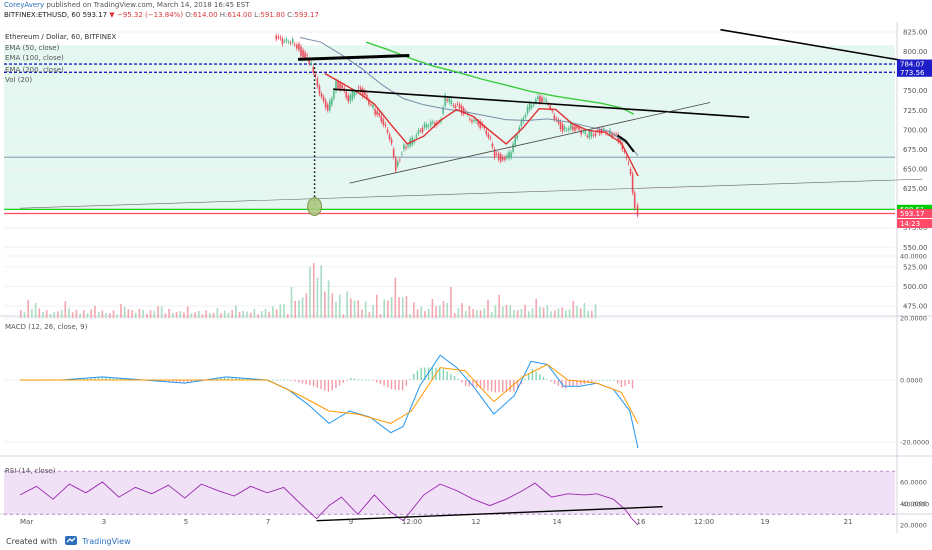 The width and height of the screenshot is (932, 550). I want to click on target-ellipse, so click(315, 207).